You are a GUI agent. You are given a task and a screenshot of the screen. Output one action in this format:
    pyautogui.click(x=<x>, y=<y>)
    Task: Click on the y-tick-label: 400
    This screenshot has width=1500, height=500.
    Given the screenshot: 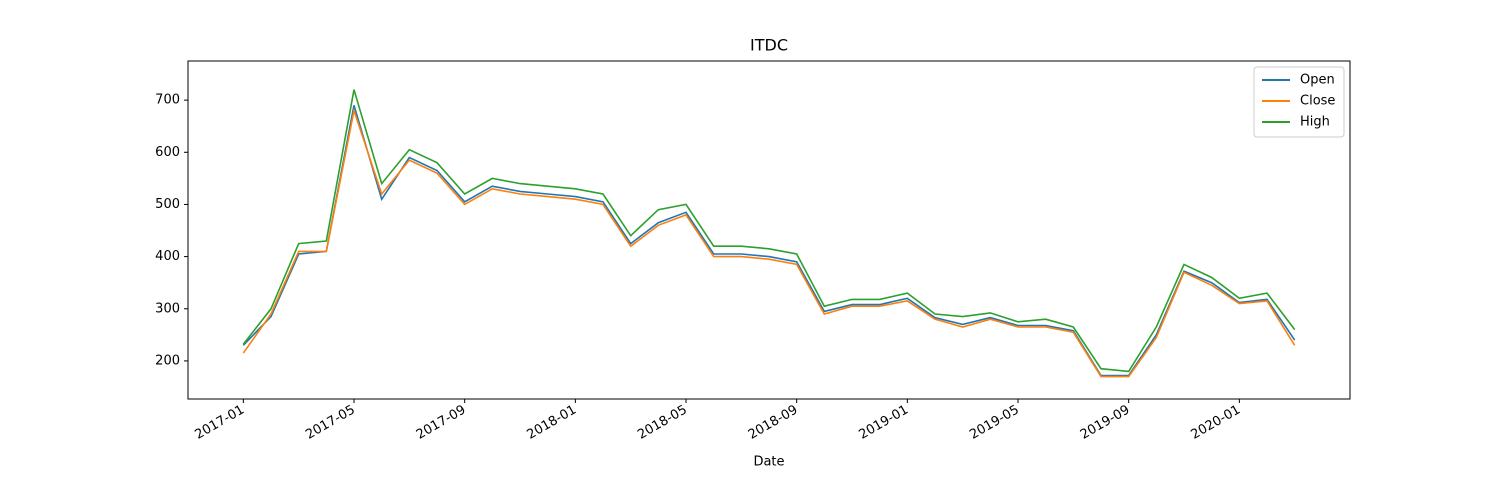 What is the action you would take?
    pyautogui.click(x=167, y=256)
    